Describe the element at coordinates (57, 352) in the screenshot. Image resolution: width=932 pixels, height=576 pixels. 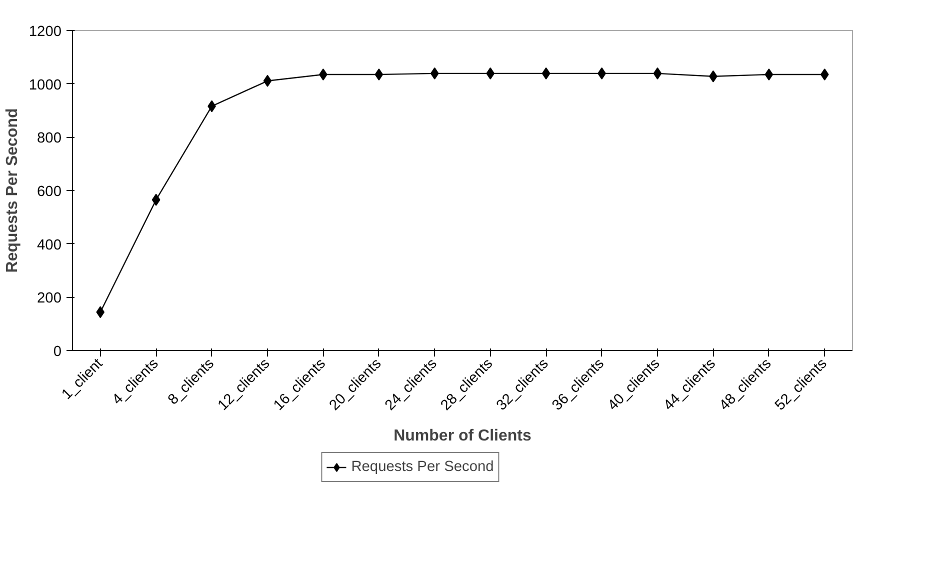
I see `y-tick-label: 0` at that location.